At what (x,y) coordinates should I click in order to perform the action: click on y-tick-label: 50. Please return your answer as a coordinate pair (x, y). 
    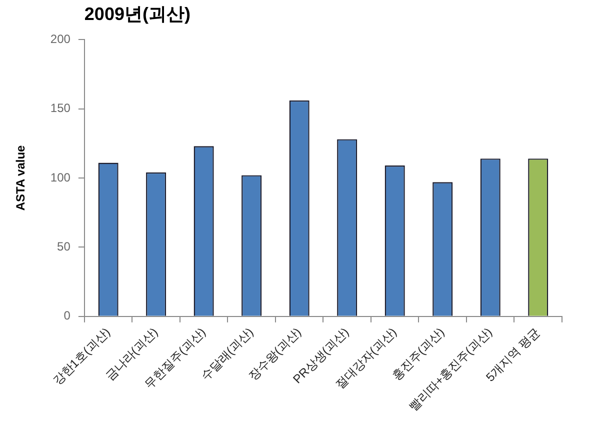
    Looking at the image, I should click on (64, 246).